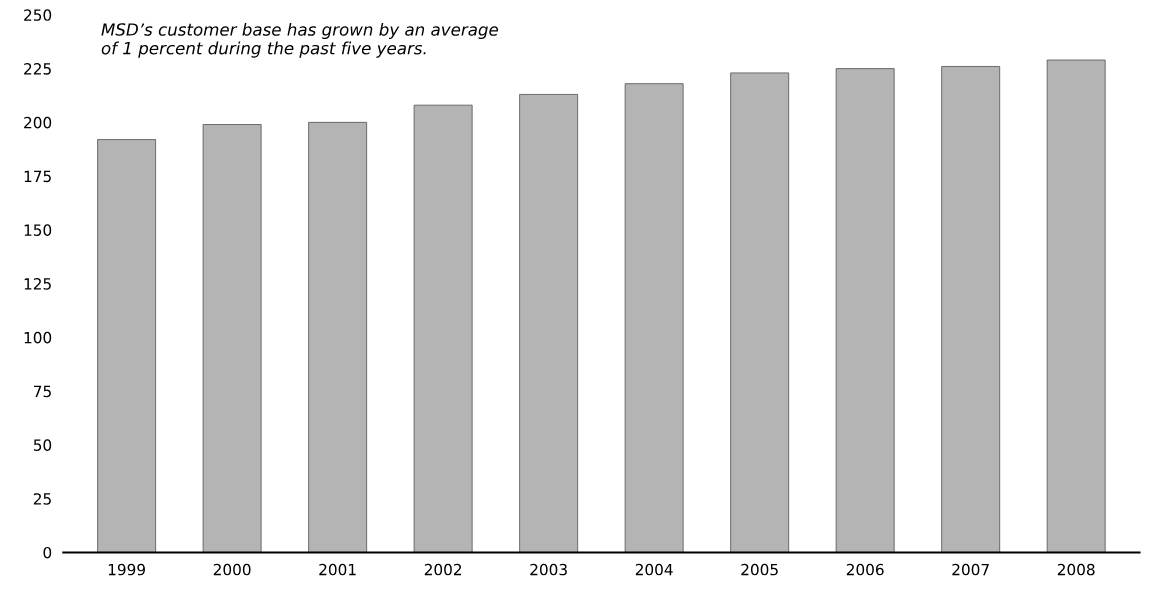 This screenshot has height=594, width=1151. Describe the element at coordinates (970, 569) in the screenshot. I see `x-tick-label: 2007` at that location.